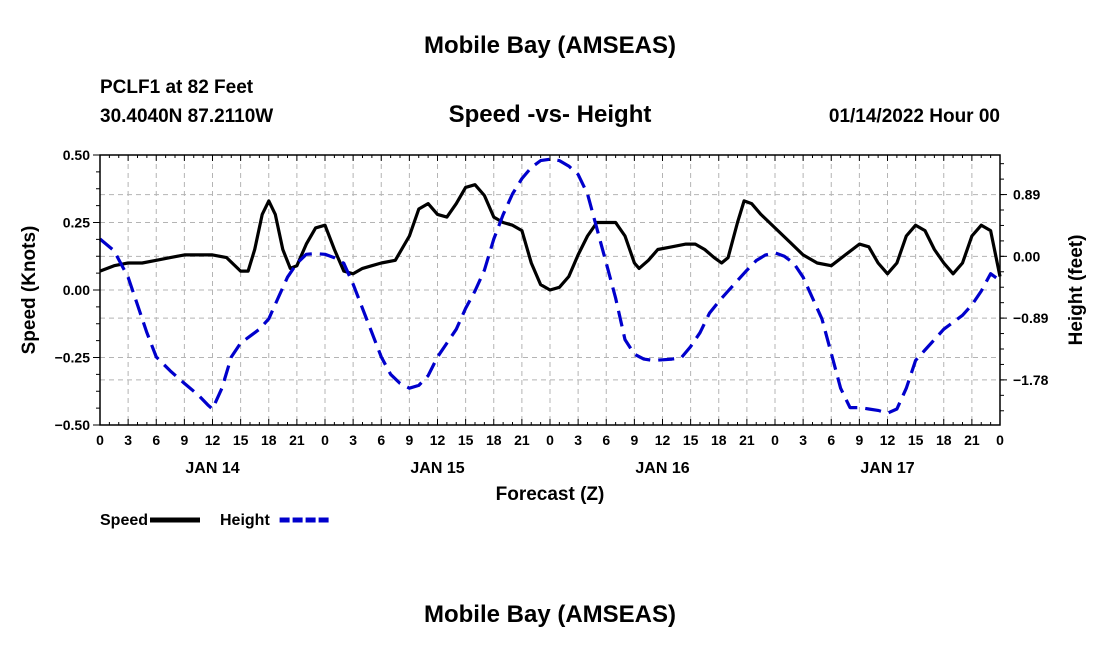 The height and width of the screenshot is (650, 1100). Describe the element at coordinates (550, 45) in the screenshot. I see `page-title: Mobile Bay (AMSEAS)` at that location.